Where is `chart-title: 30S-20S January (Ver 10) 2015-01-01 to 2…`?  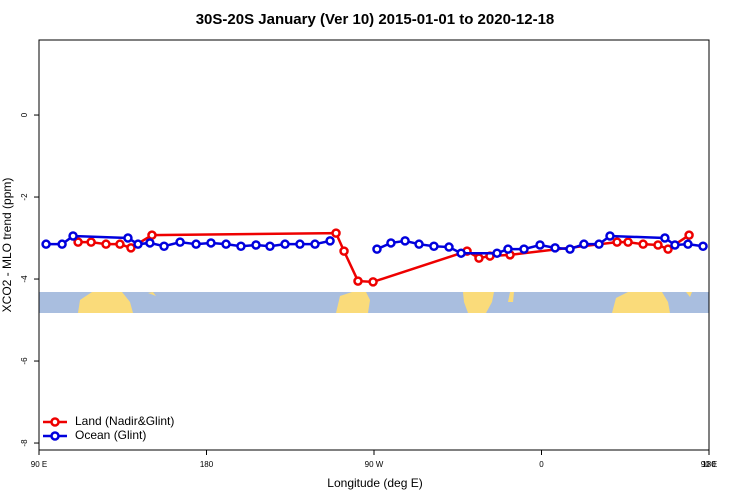
chart-title: 30S-20S January (Ver 10) 2015-01-01 to 2… is located at coordinates (375, 19).